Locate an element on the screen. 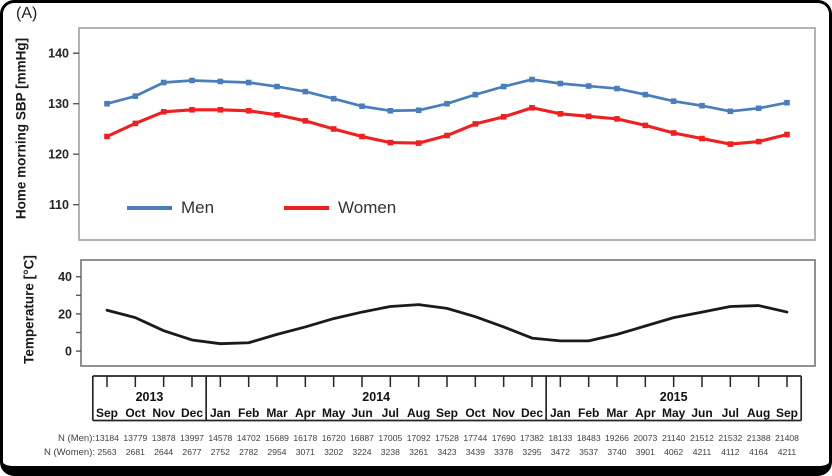  n-value: 13997 is located at coordinates (192, 438).